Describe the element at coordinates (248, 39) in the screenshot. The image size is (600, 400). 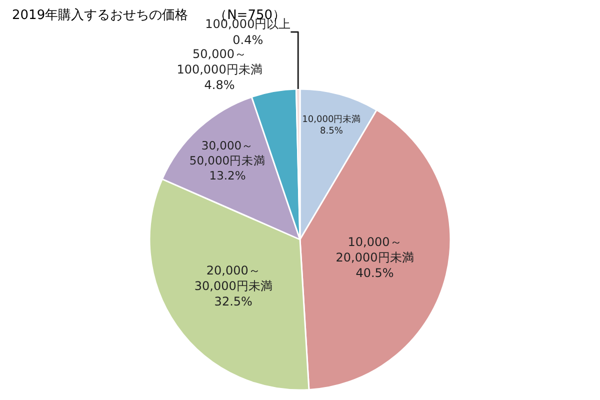
I see `data-label: 0.4%` at that location.